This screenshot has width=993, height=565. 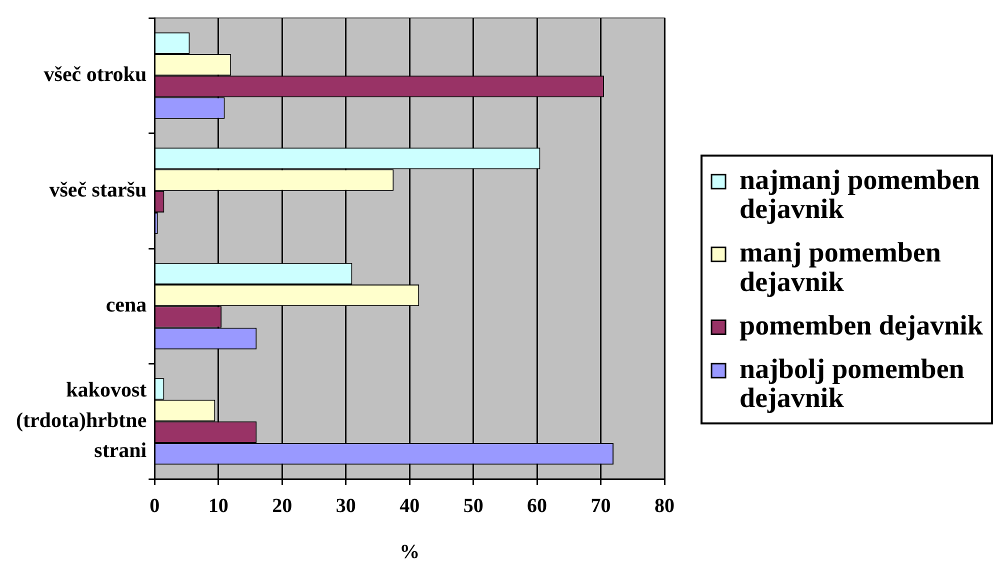 I want to click on x-tick-label: 60, so click(x=537, y=506).